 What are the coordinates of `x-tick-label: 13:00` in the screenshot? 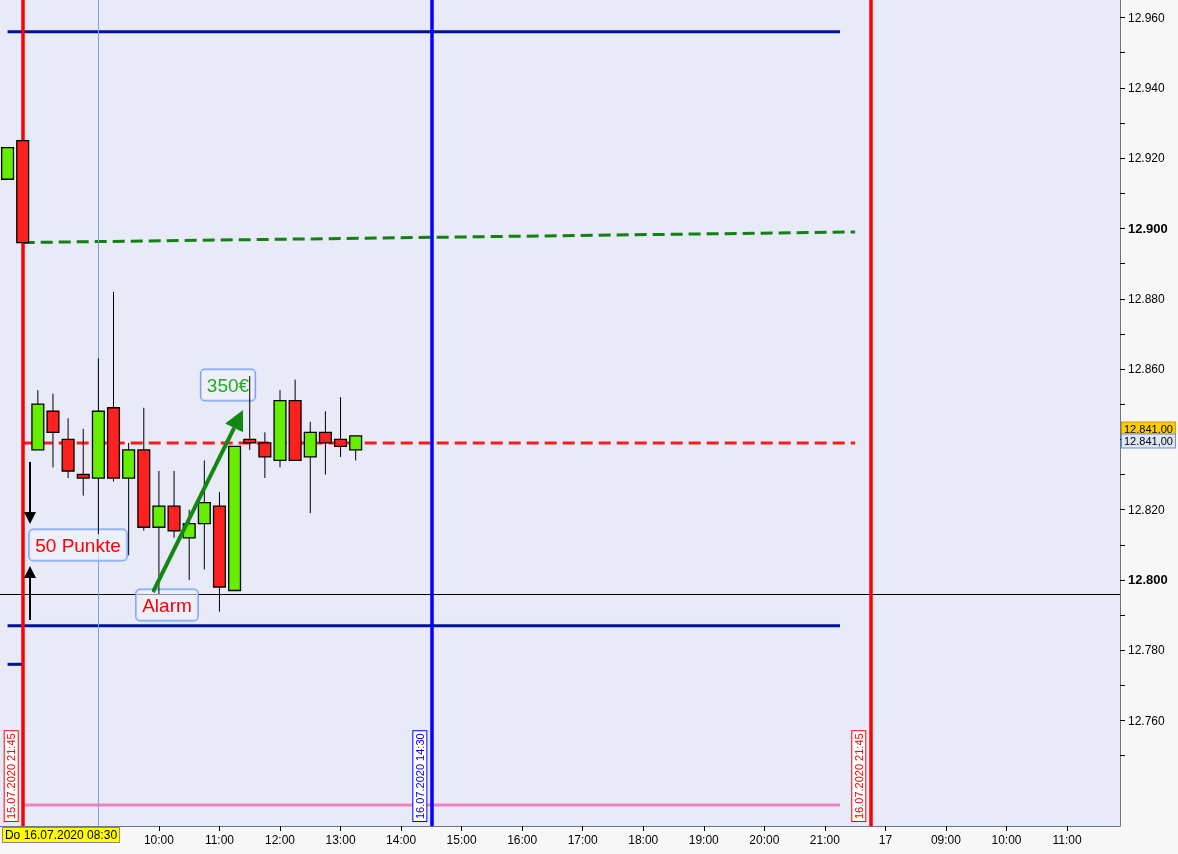 It's located at (340, 840).